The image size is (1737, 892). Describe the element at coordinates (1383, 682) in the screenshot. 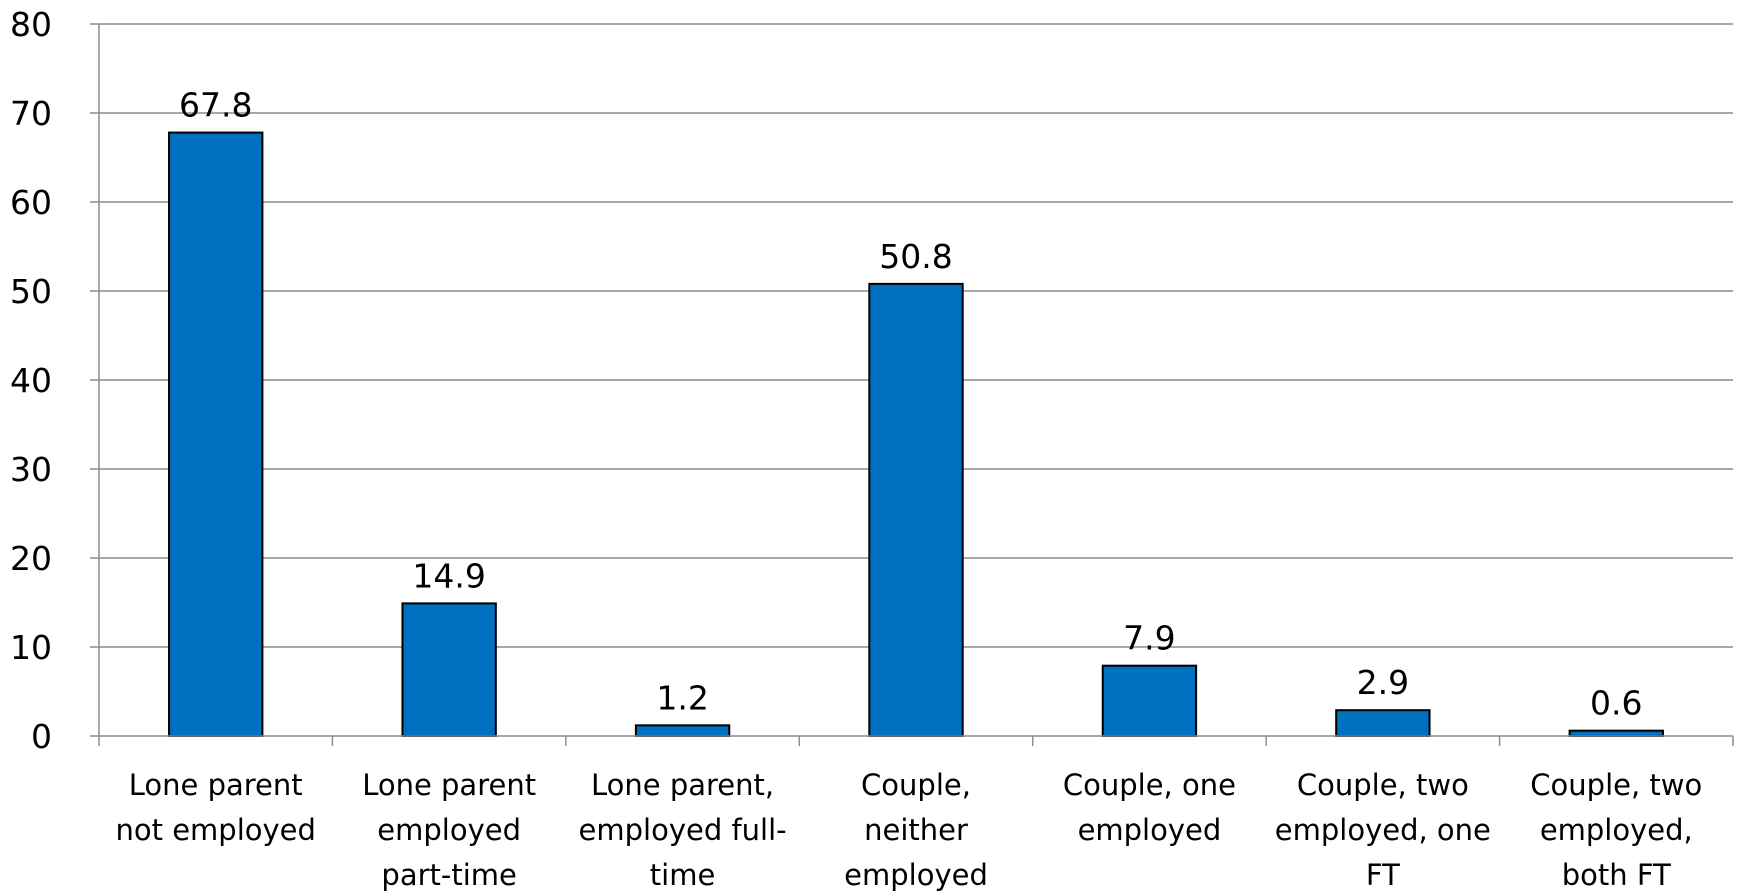

I see `data-label: 2.9` at that location.